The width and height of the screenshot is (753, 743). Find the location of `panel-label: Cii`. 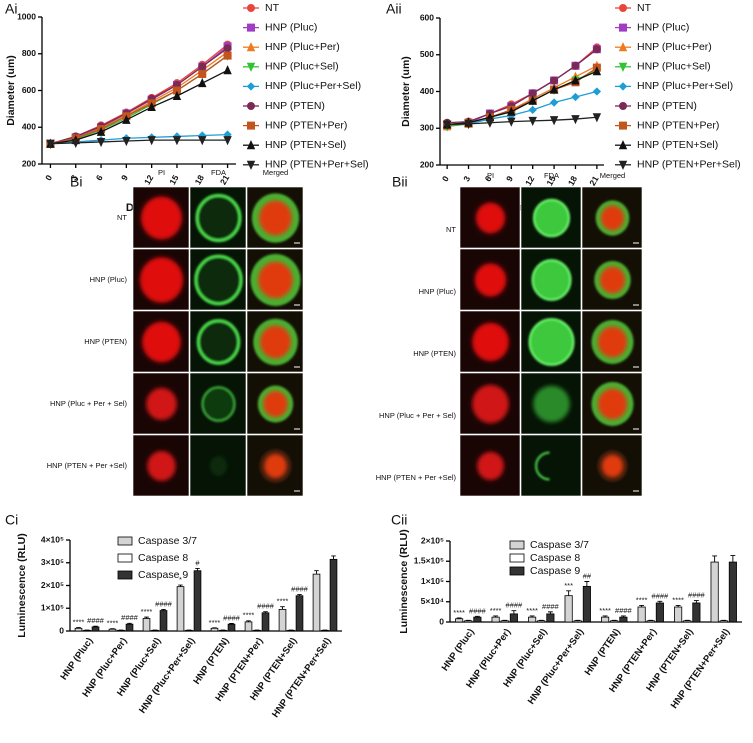

panel-label: Cii is located at coordinates (399, 520).